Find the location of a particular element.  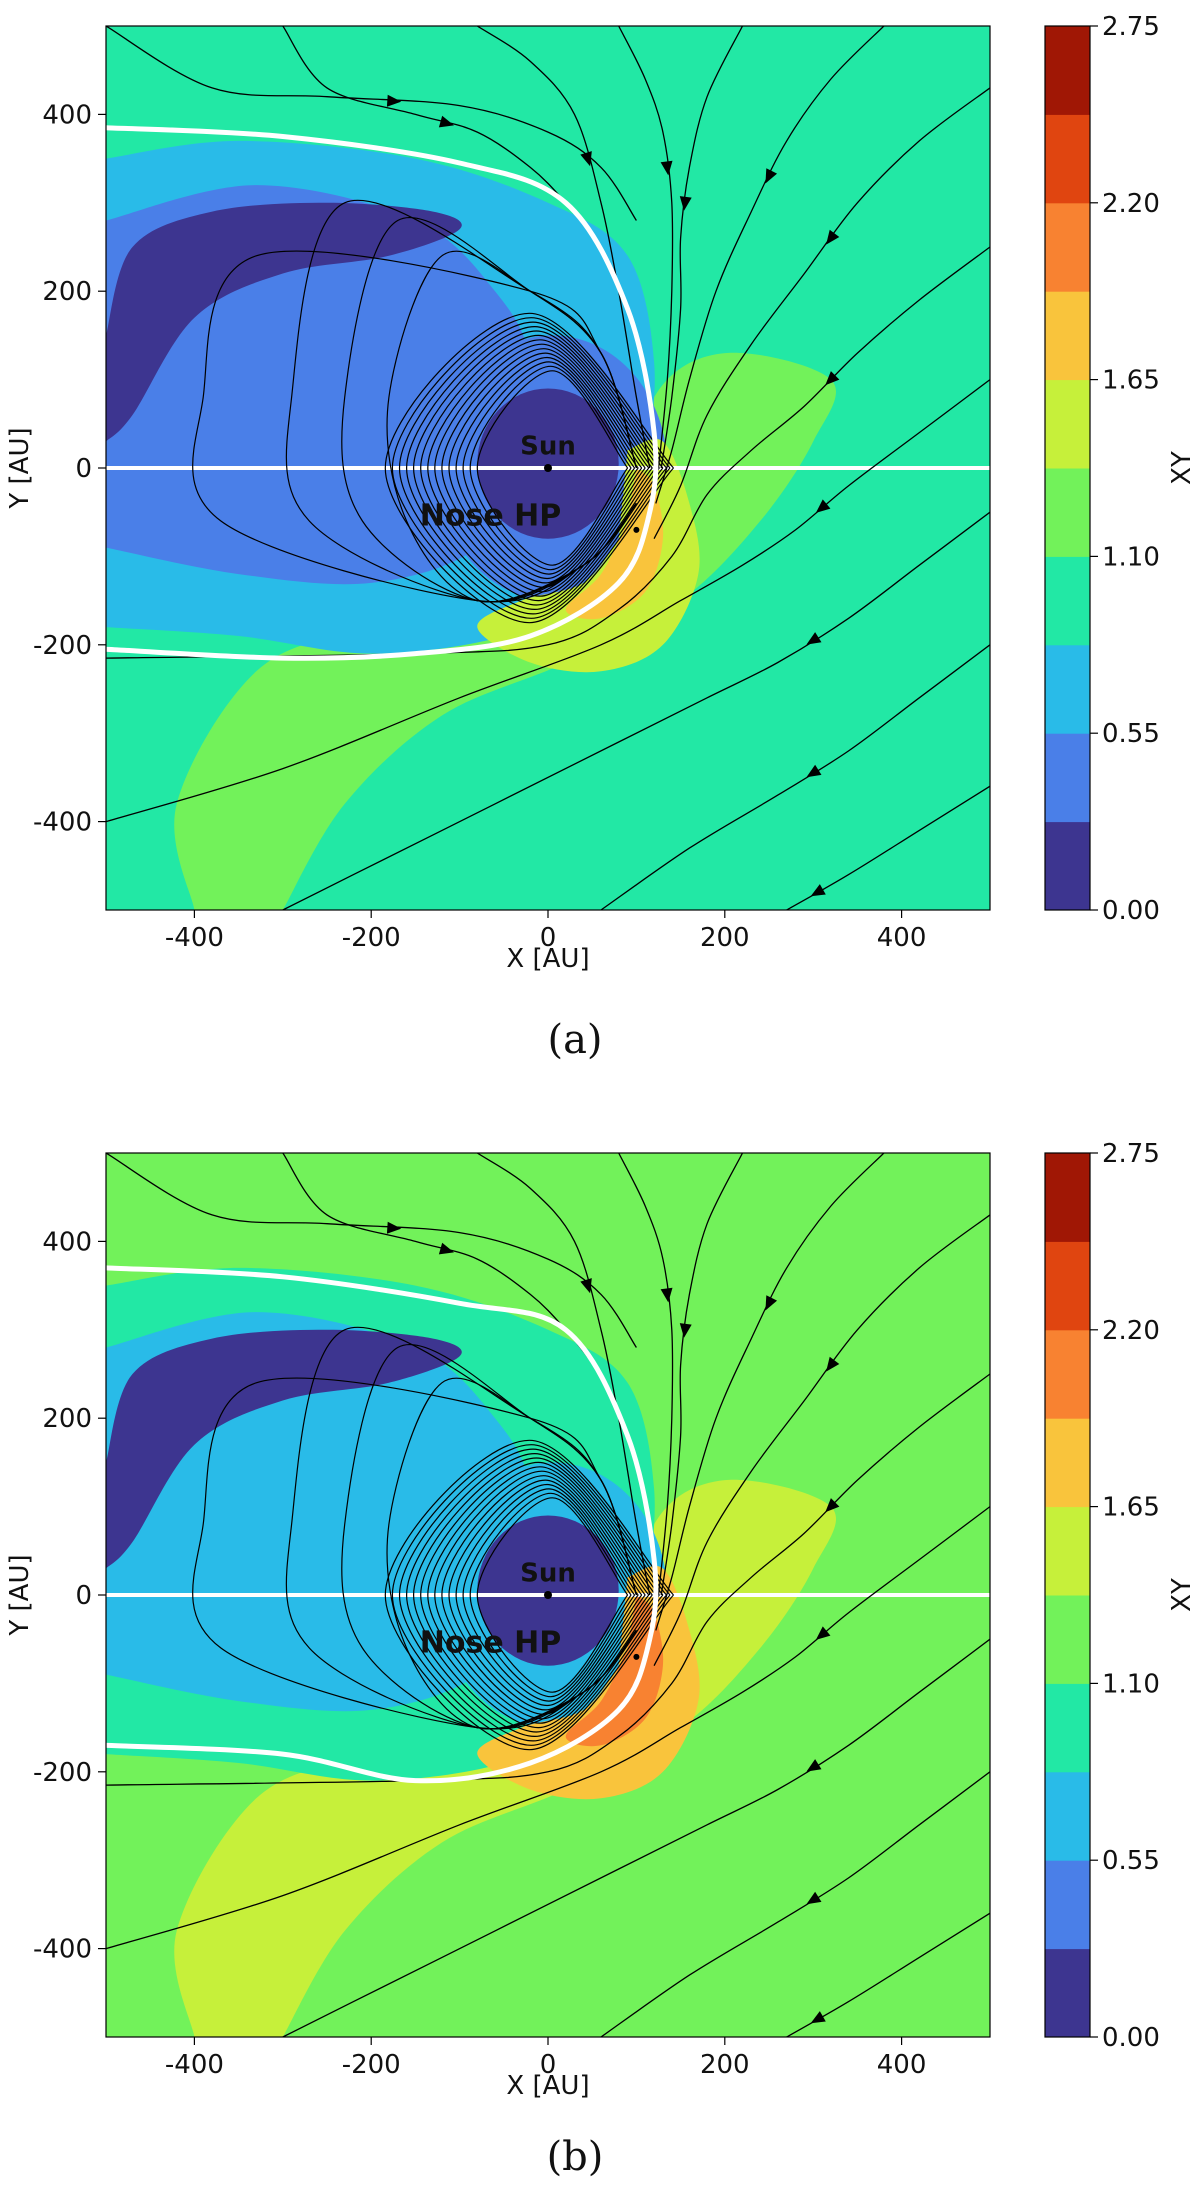

heliopause-boundary is located at coordinates (382, 393).